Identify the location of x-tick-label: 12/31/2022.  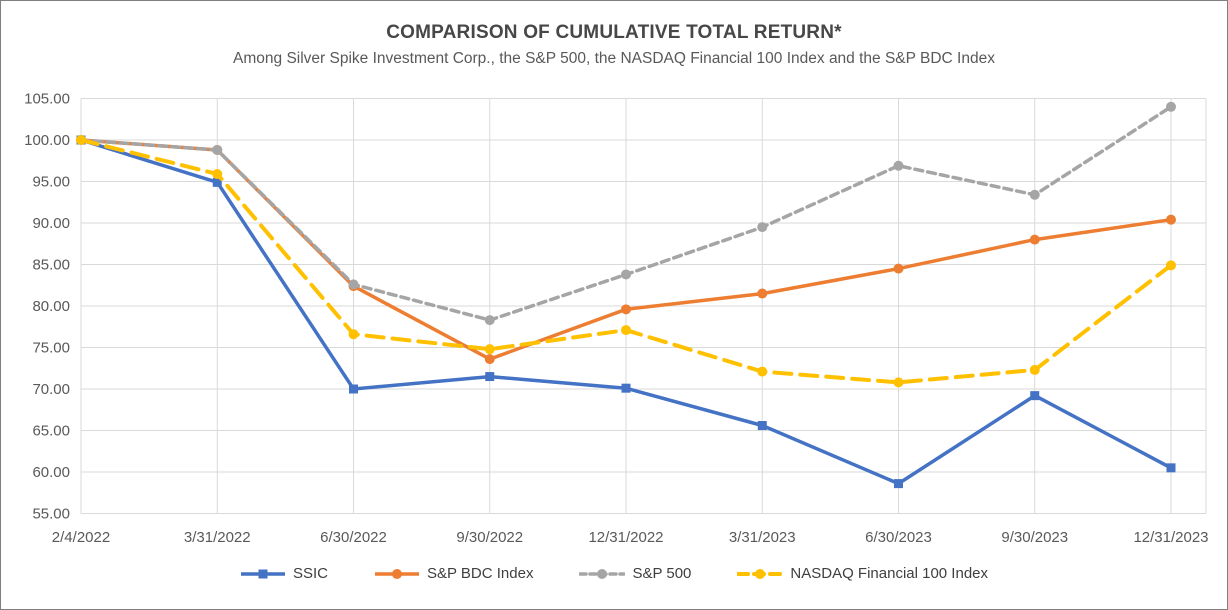
(625, 537).